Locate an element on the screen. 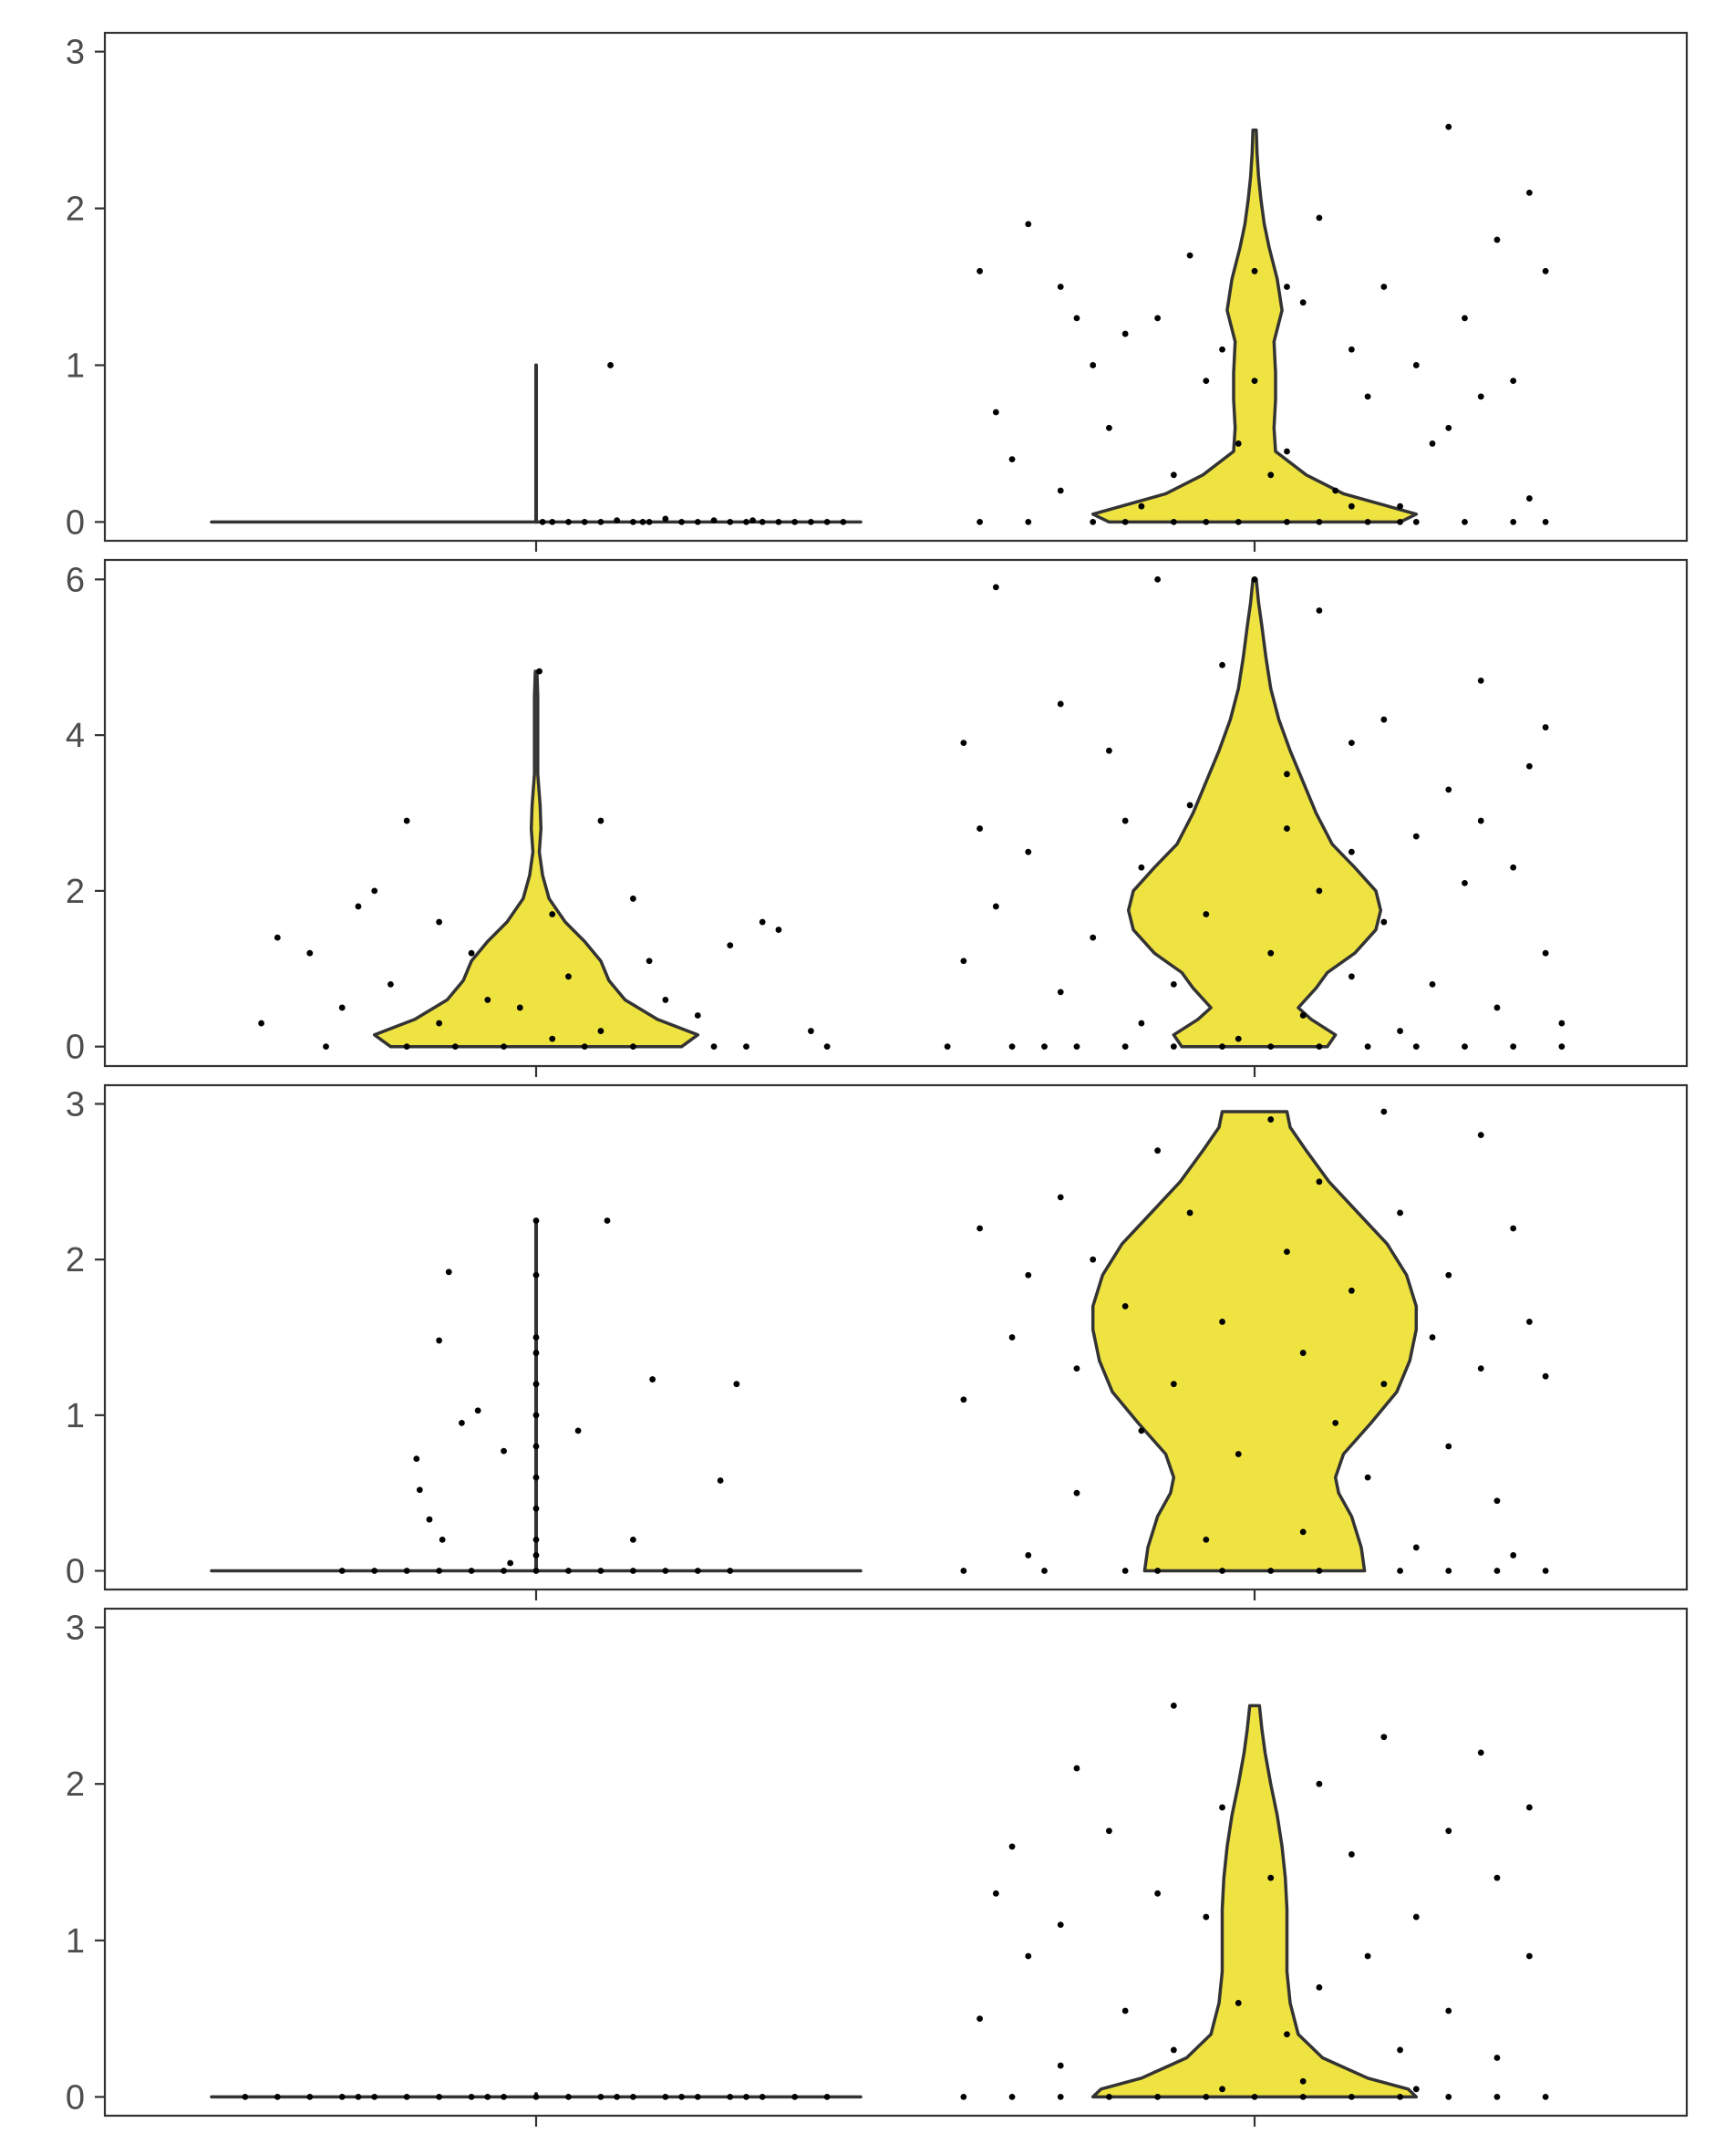 This screenshot has height=2154, width=1736. y-tick-label: 3 is located at coordinates (75, 1629).